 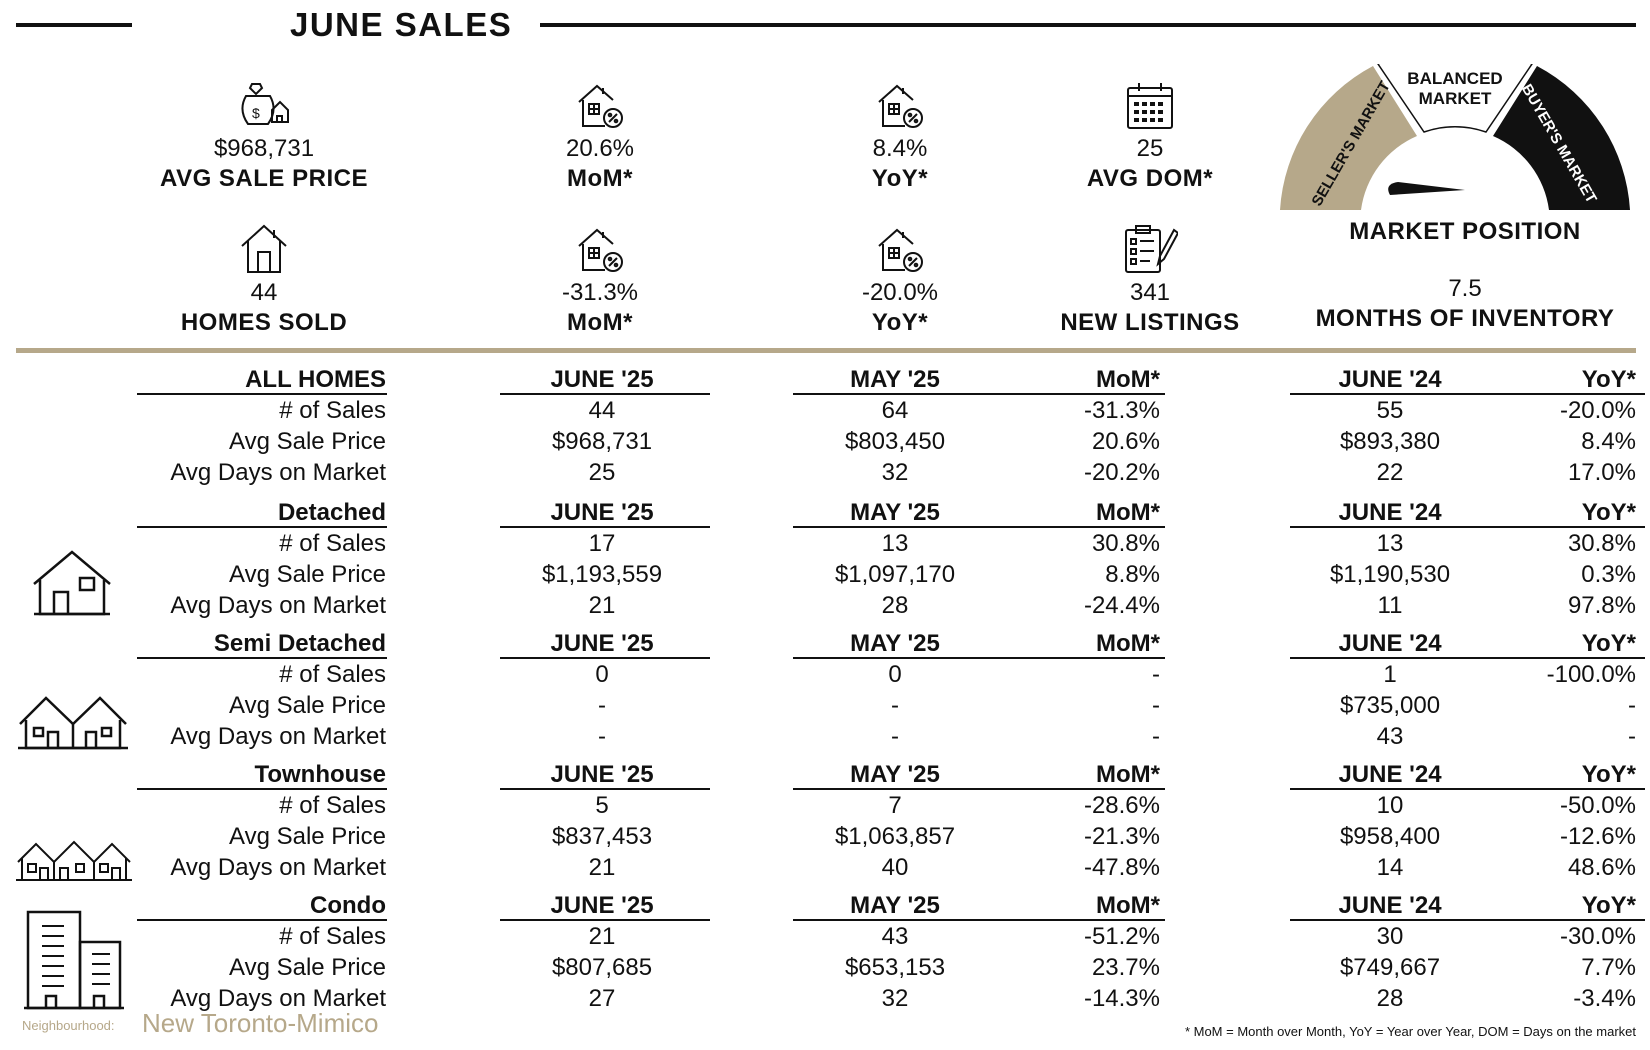 What do you see at coordinates (1608, 441) in the screenshot?
I see `table-cell: 8.4%` at bounding box center [1608, 441].